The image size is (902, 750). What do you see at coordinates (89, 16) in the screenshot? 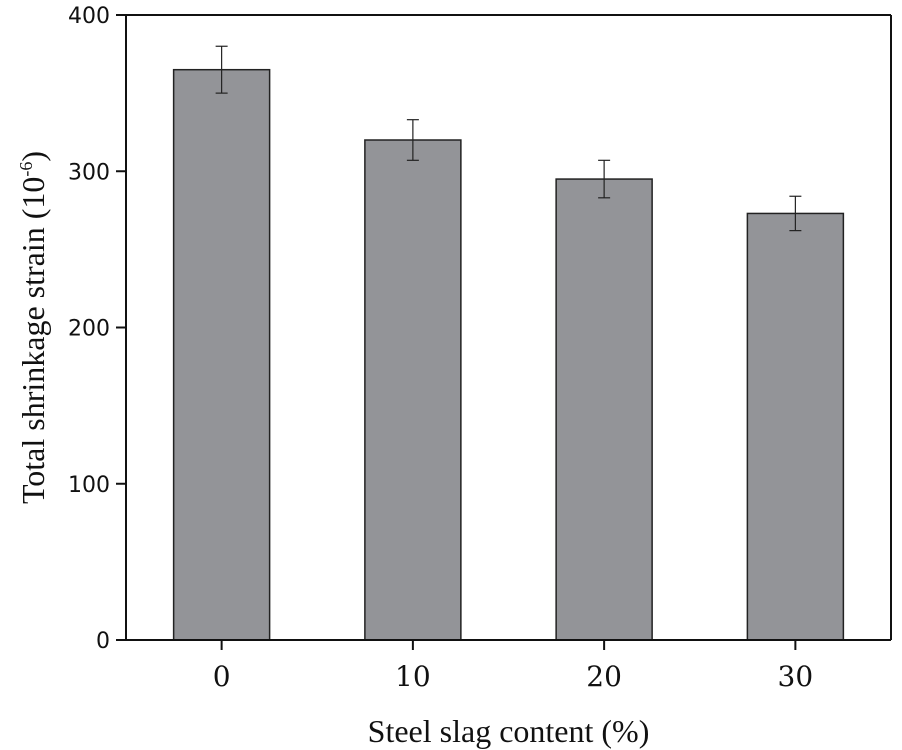
I see `y-tick-label: 400` at bounding box center [89, 16].